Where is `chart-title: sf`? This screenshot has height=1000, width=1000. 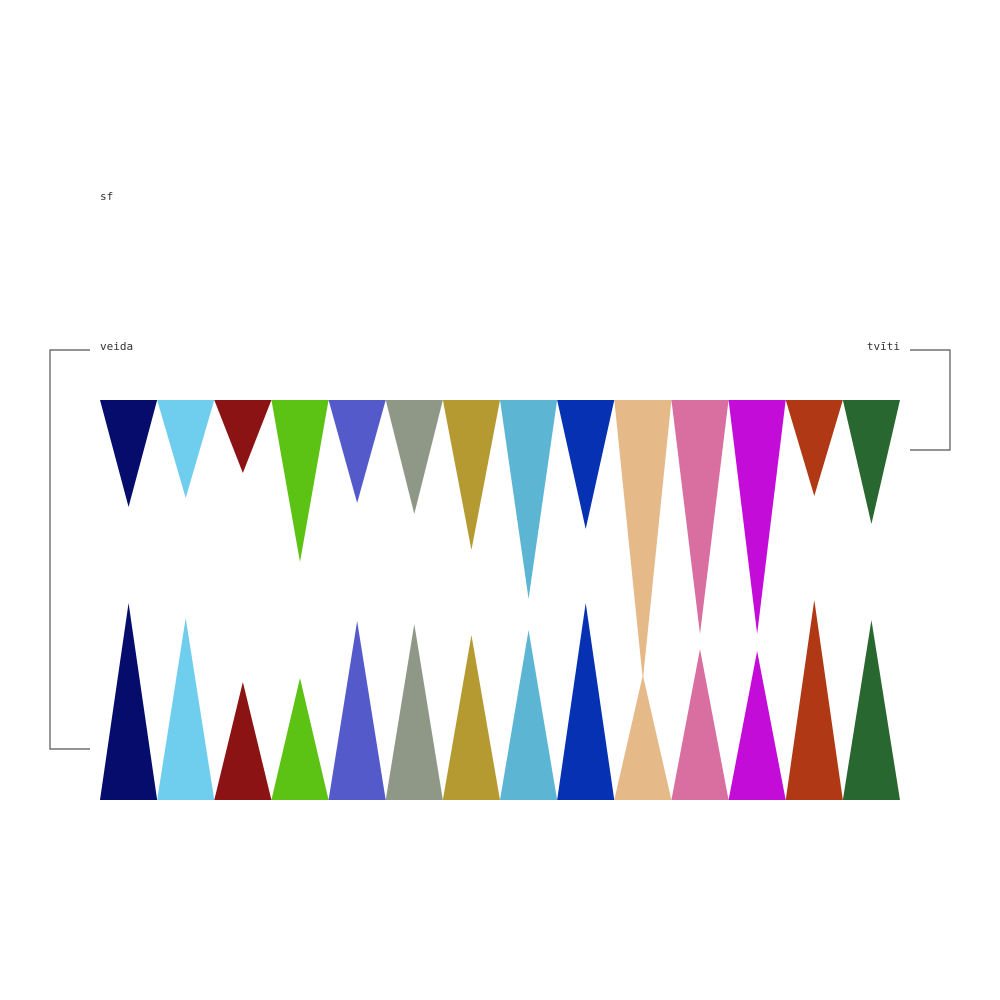
chart-title: sf is located at coordinates (106, 196).